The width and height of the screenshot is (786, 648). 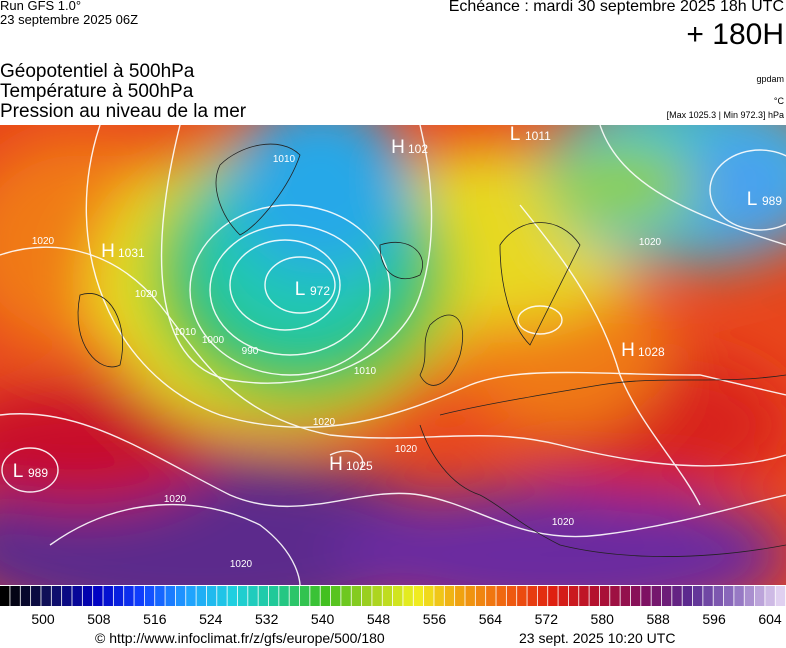 What do you see at coordinates (547, 619) in the screenshot?
I see `colorbar-label: 572` at bounding box center [547, 619].